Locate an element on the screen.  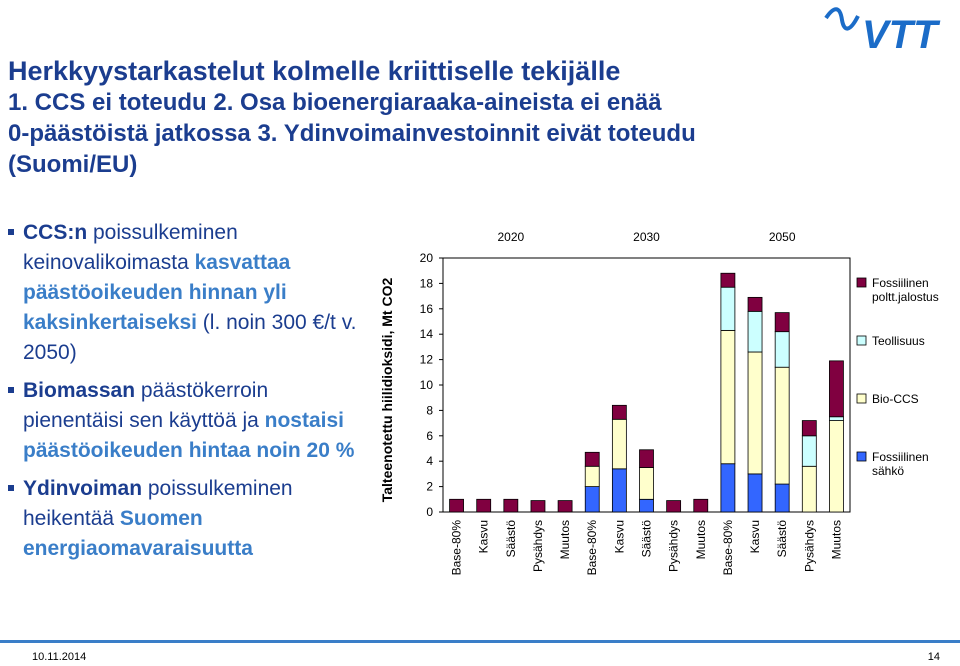
page-number: 14 is located at coordinates (933, 657).